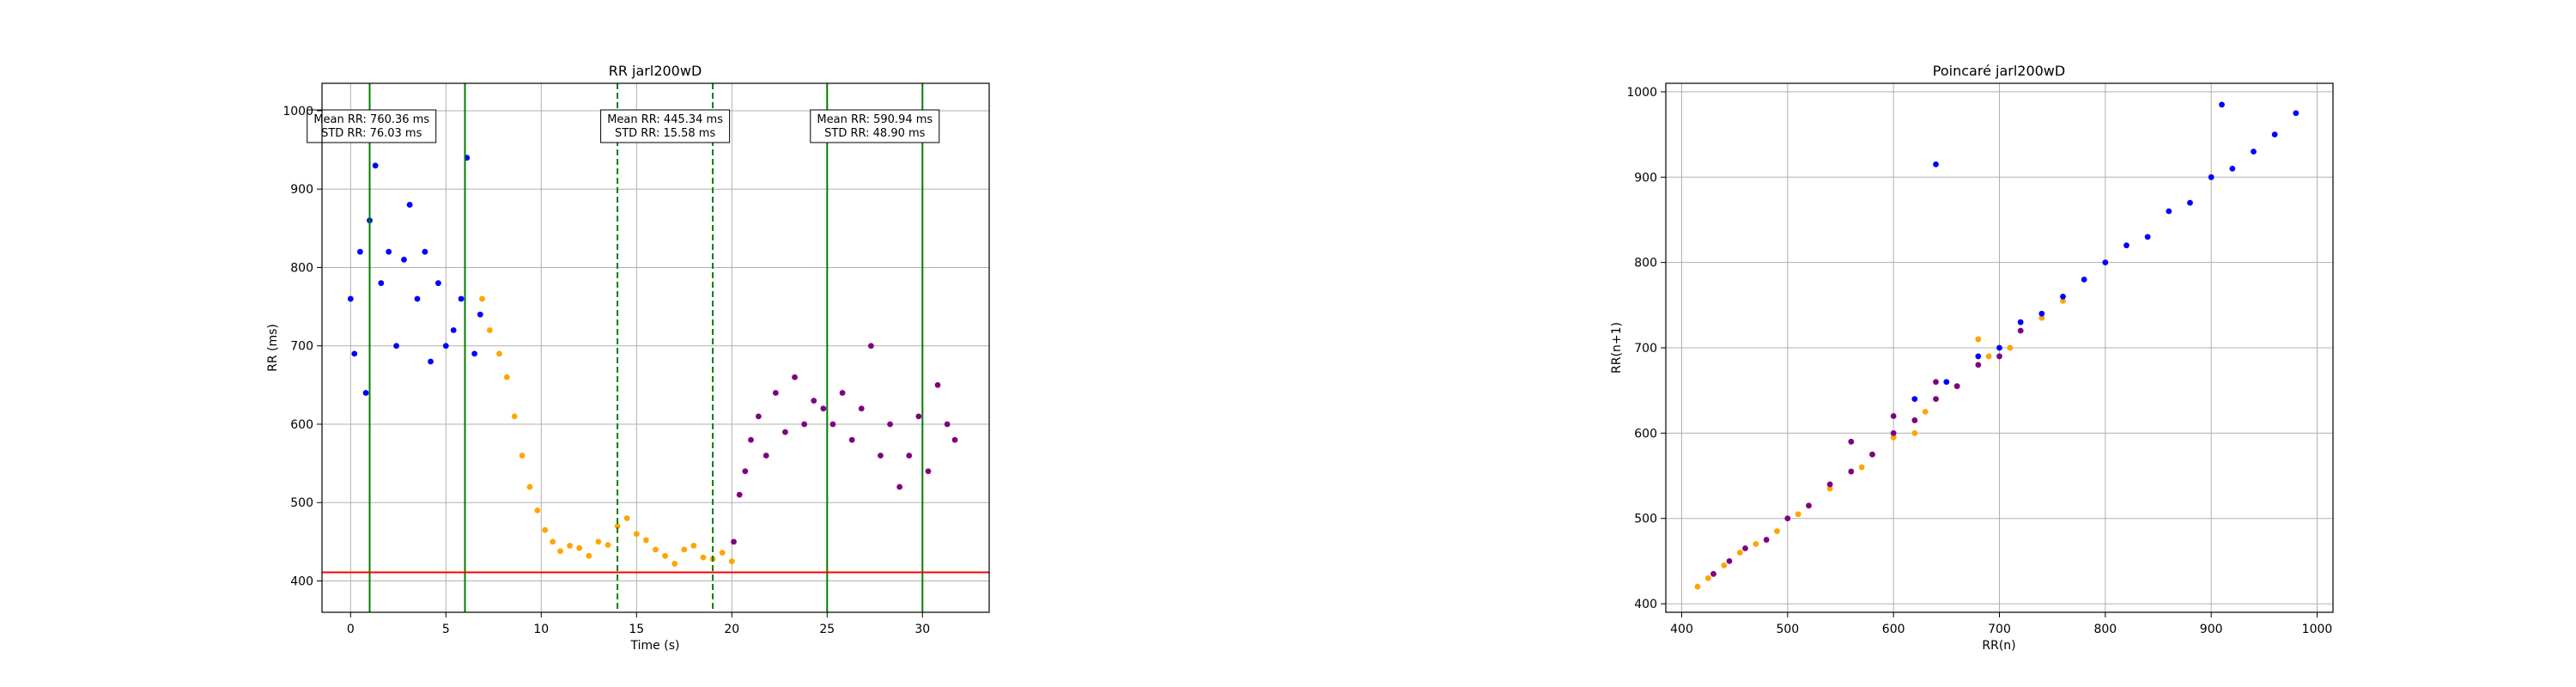 This screenshot has width=2576, height=687. Describe the element at coordinates (636, 629) in the screenshot. I see `rr-x-tick-label: 15` at that location.